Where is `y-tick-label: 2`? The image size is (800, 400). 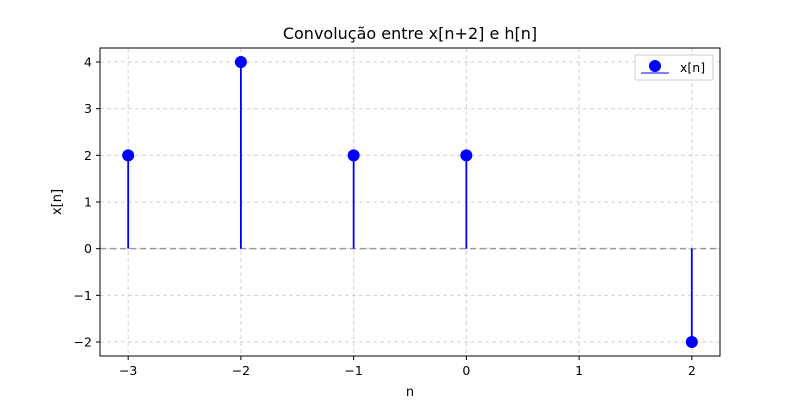 y-tick-label: 2 is located at coordinates (88, 155).